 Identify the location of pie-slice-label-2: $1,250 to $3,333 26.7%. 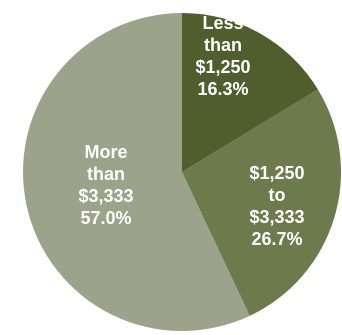
(276, 206).